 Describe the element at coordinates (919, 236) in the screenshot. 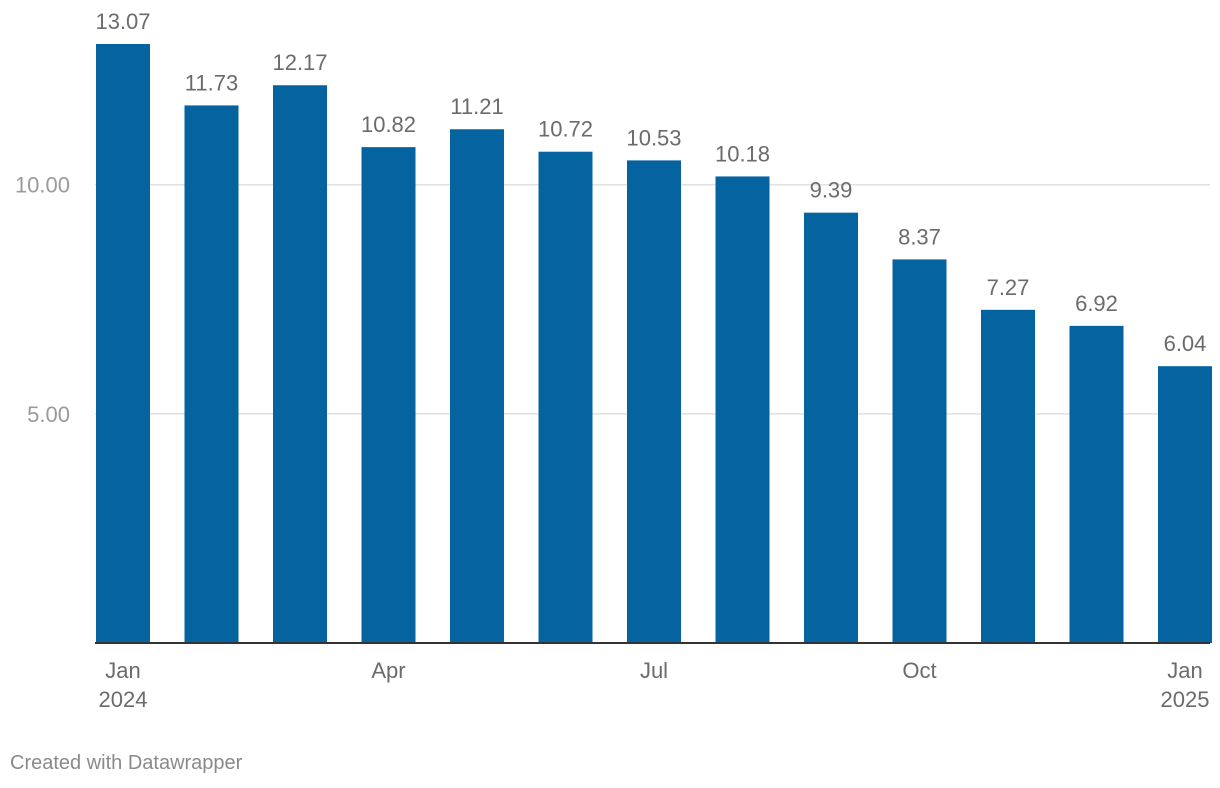

I see `bar-value-label: 8.37` at that location.